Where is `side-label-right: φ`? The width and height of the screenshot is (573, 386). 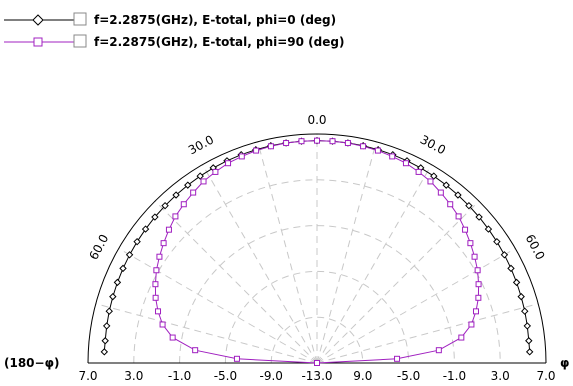 side-label-right: φ is located at coordinates (564, 363).